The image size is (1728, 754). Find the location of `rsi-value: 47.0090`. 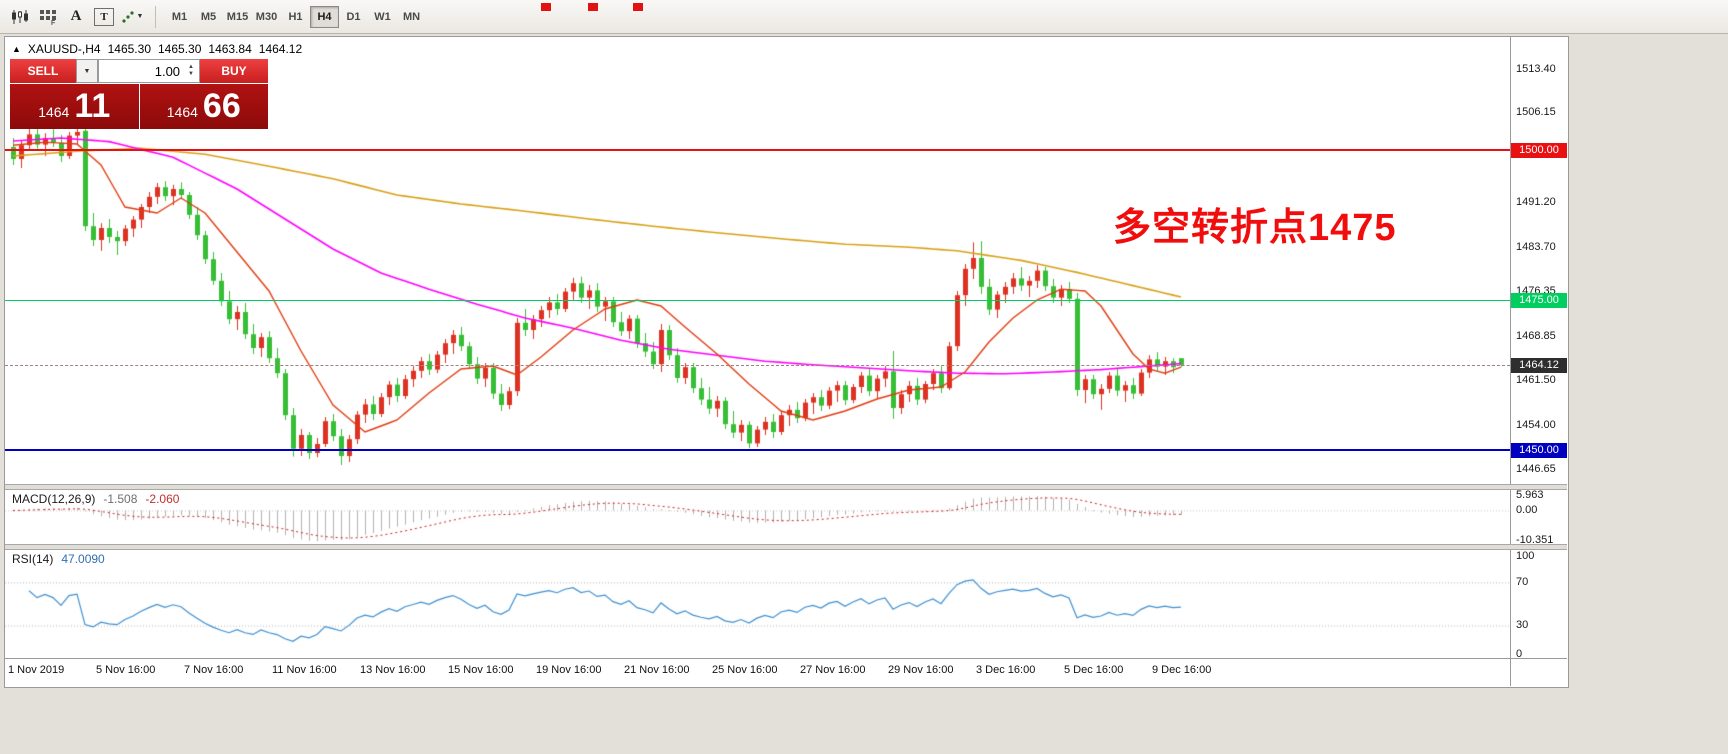

rsi-value: 47.0090 is located at coordinates (83, 559).